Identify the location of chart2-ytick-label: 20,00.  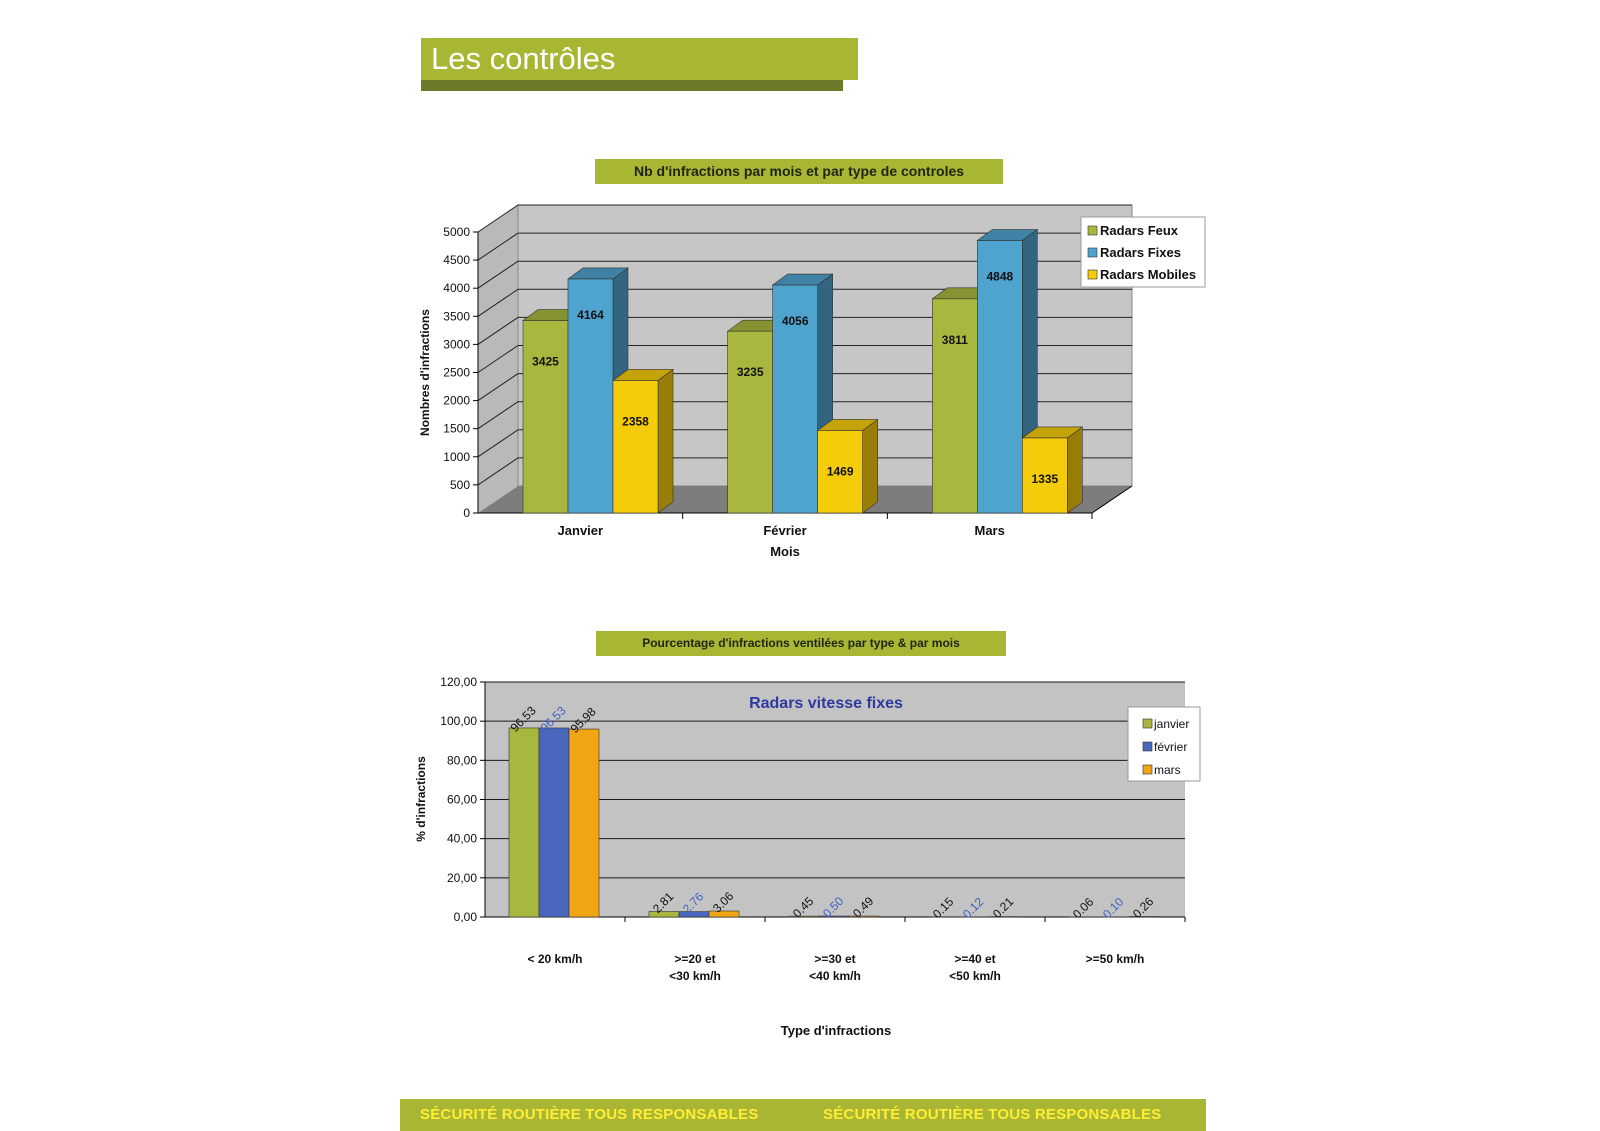
(462, 878).